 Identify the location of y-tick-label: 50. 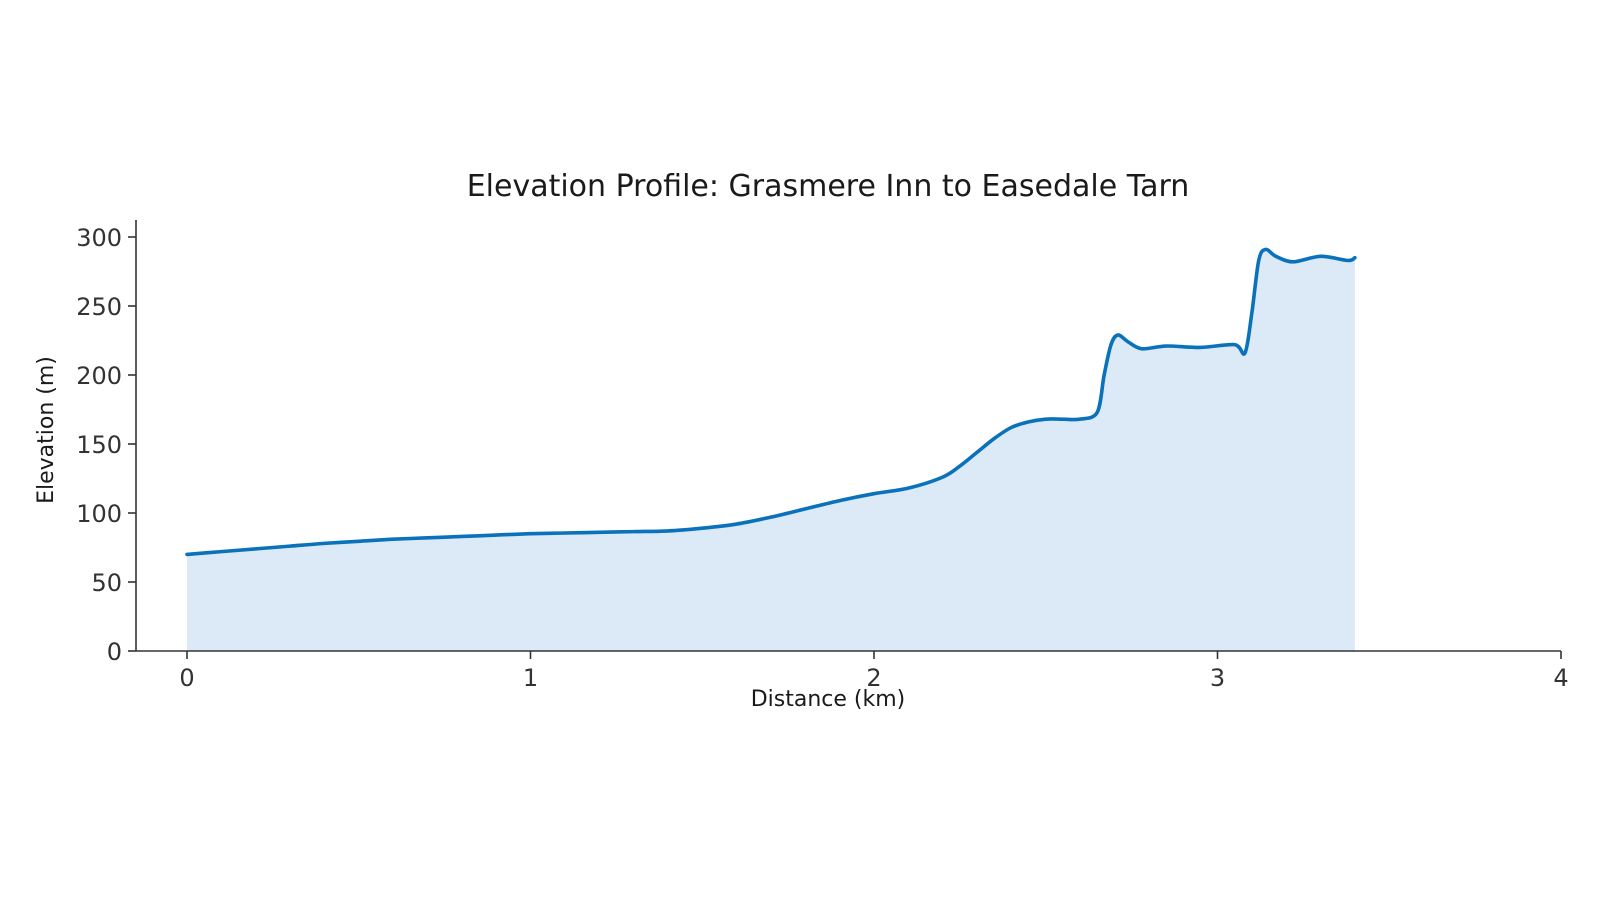
(106, 583).